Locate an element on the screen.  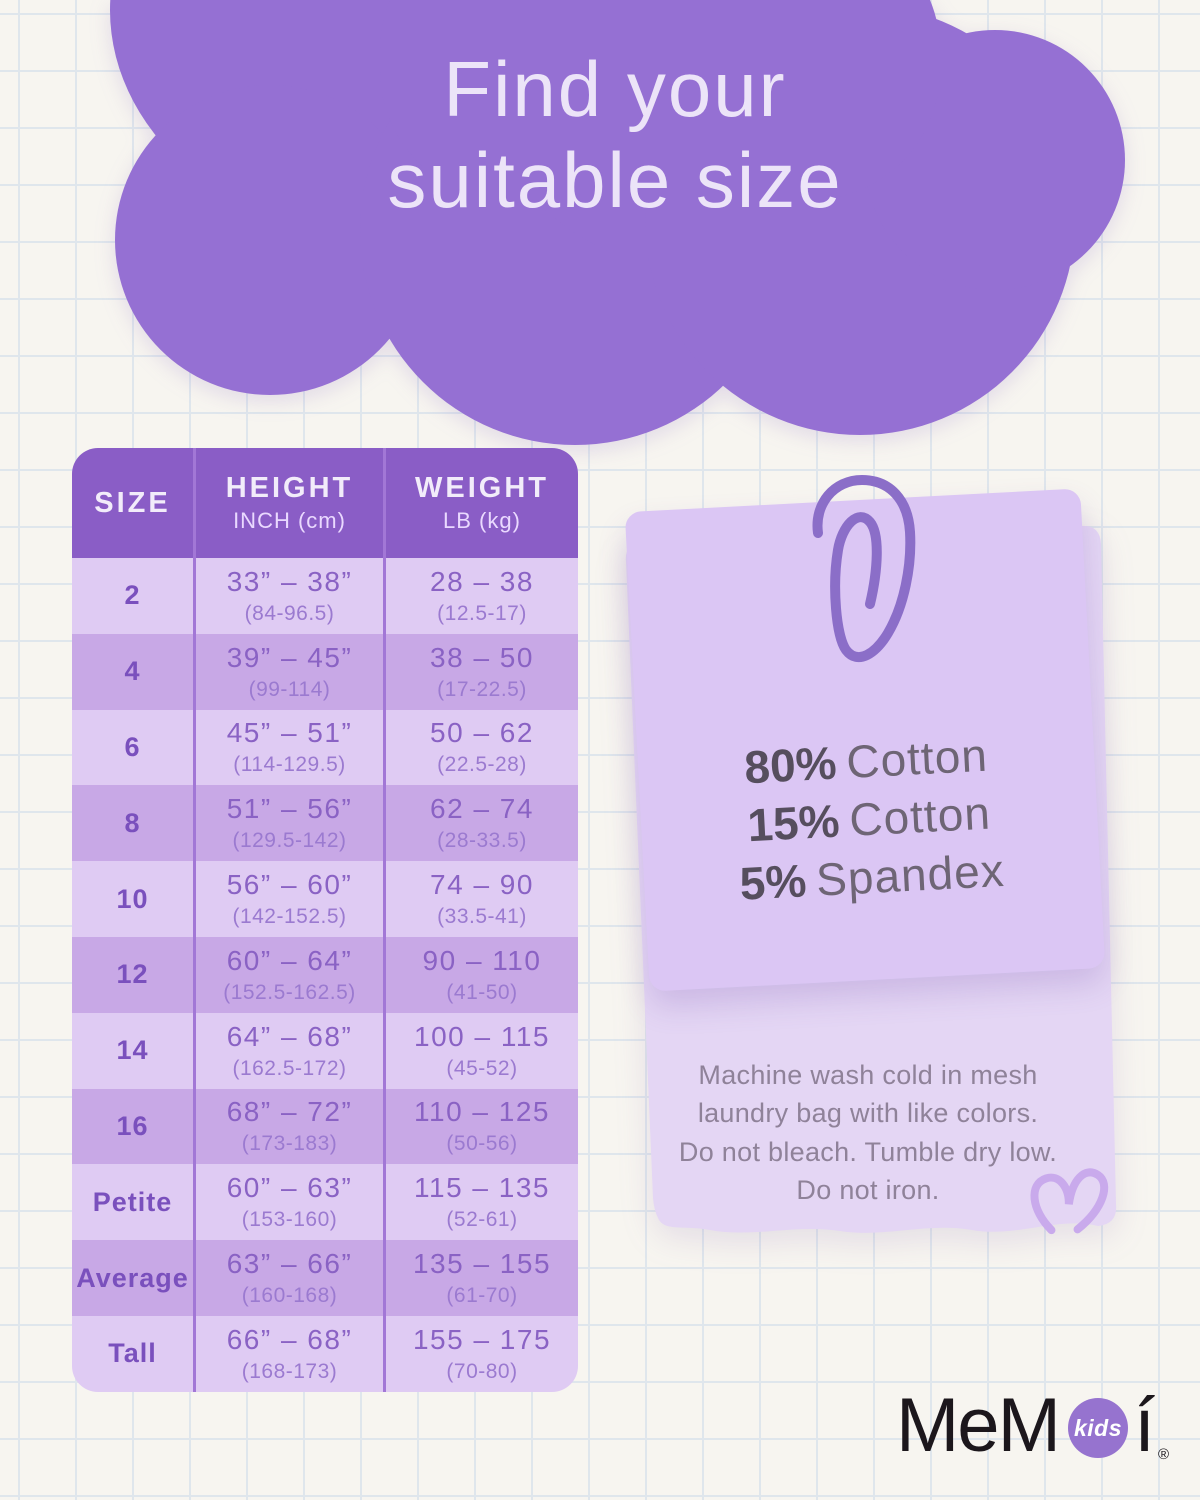
size-label: Petite is located at coordinates (132, 1201).